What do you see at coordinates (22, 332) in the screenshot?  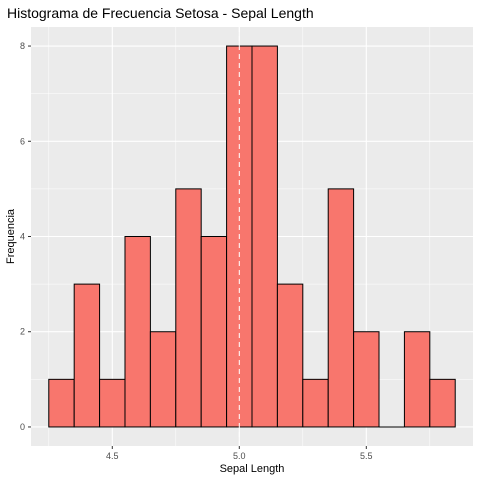 I see `y-tick-label: 2` at bounding box center [22, 332].